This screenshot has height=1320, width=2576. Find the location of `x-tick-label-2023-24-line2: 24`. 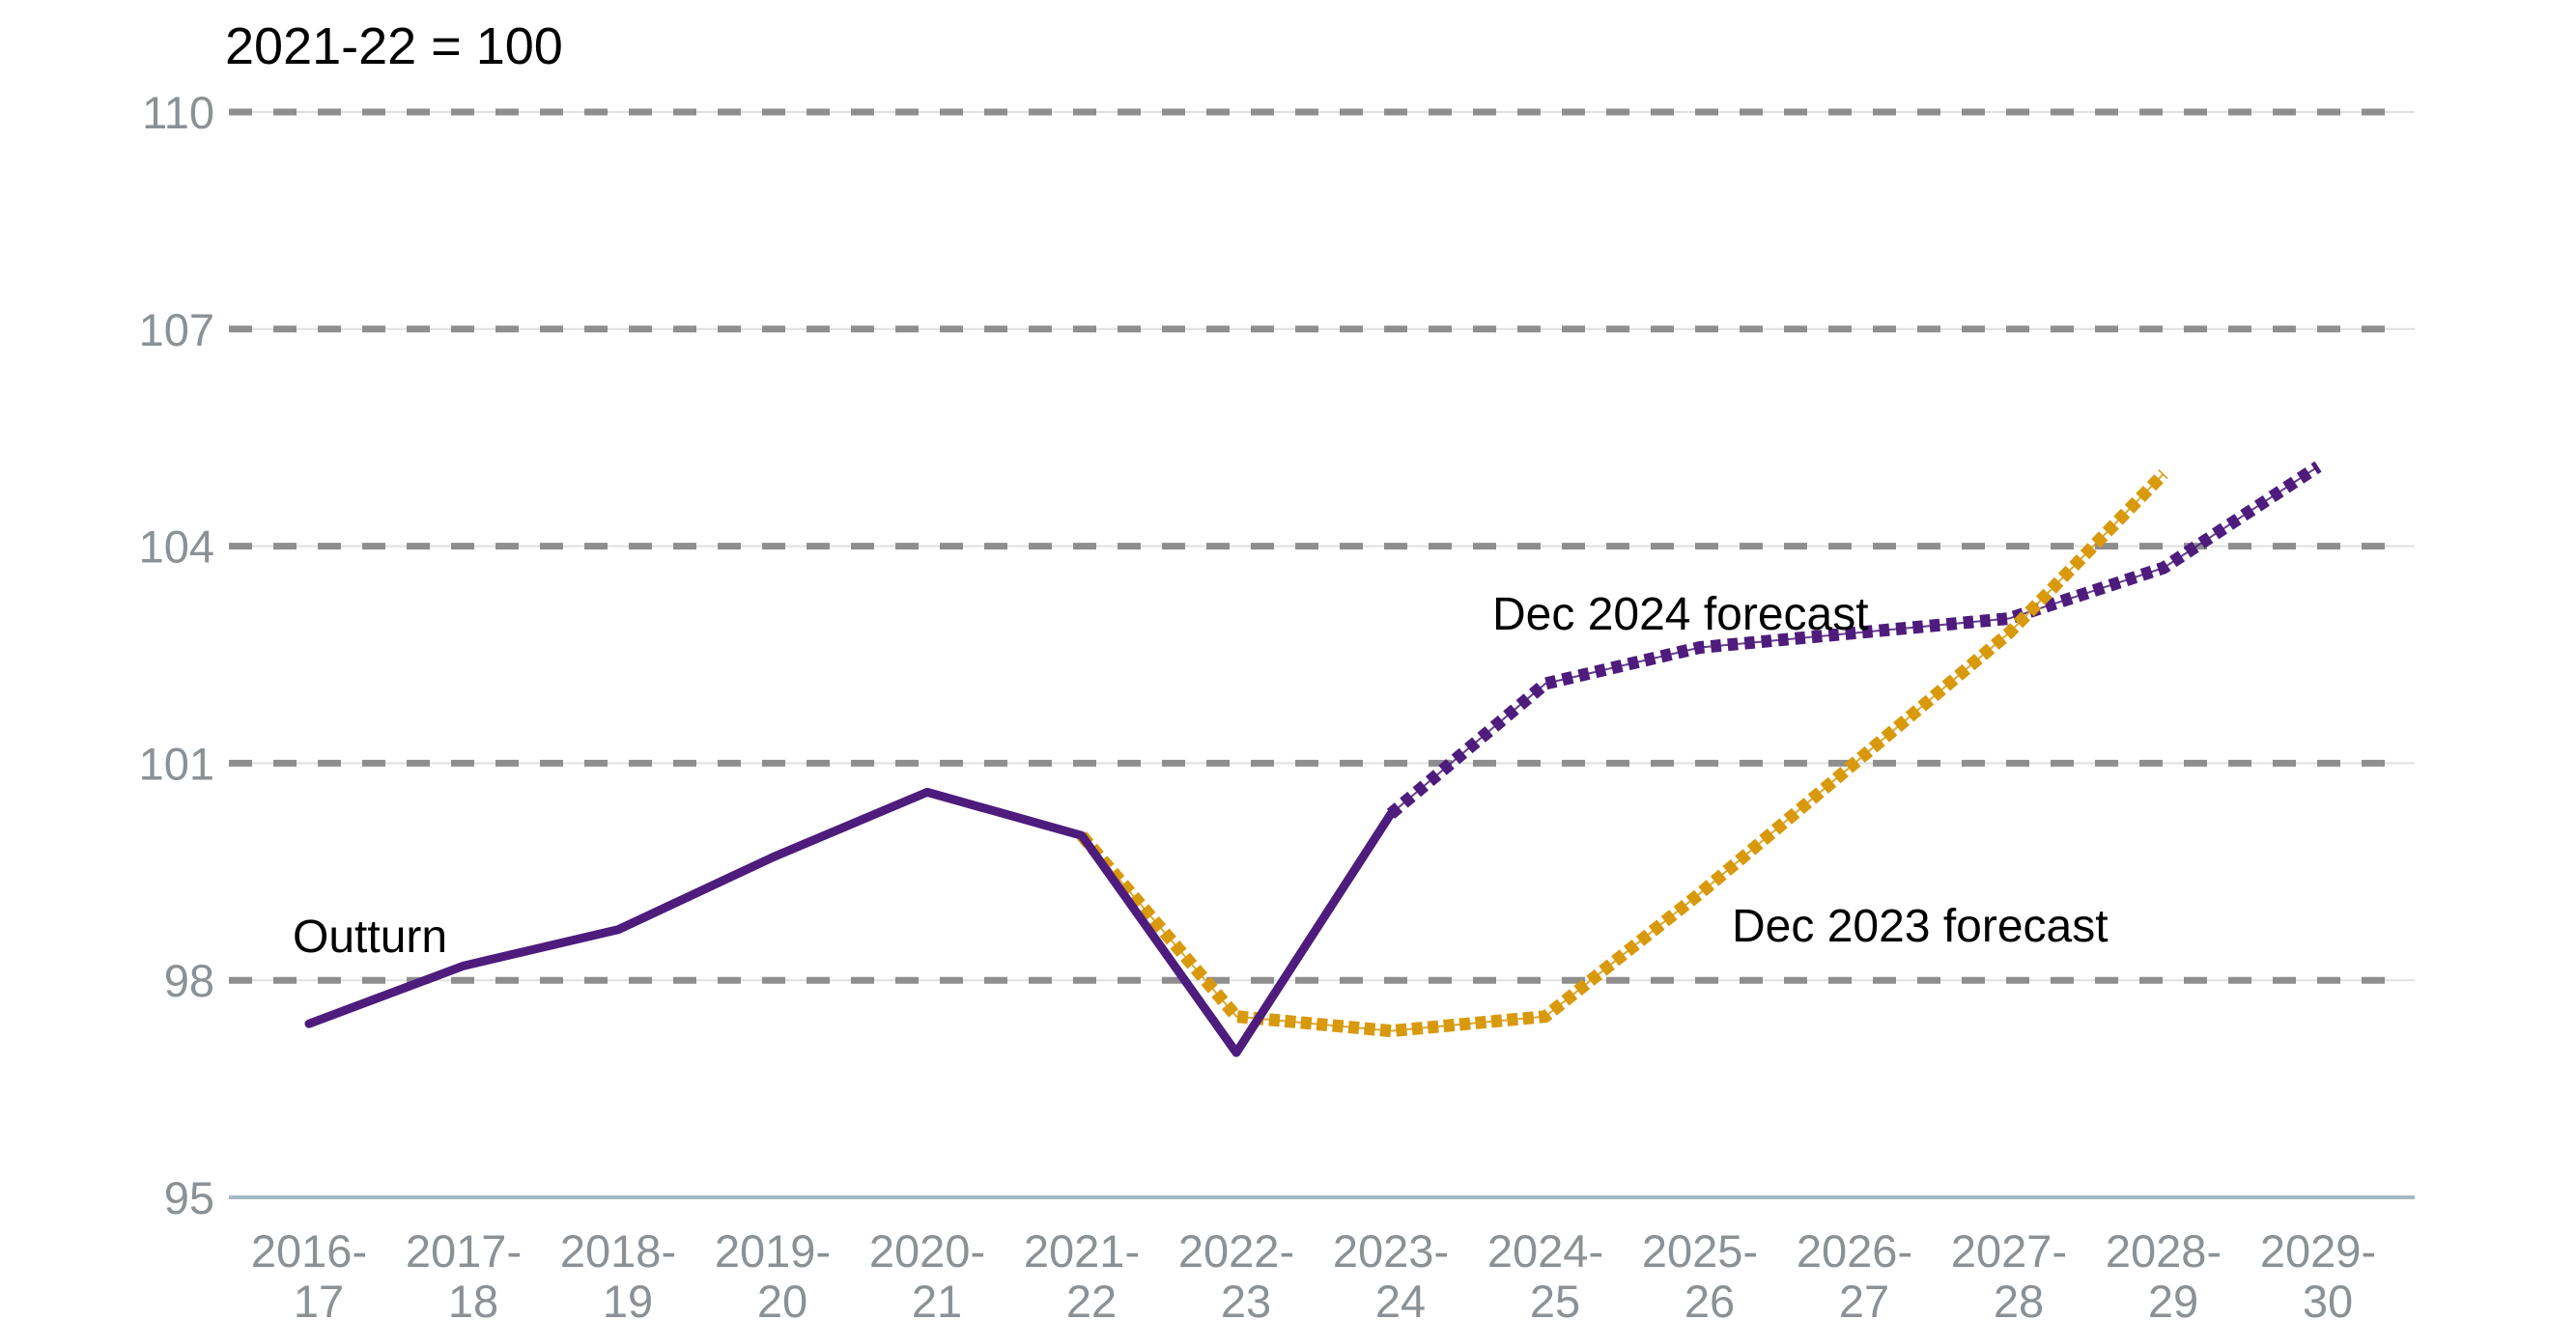

x-tick-label-2023-24-line2: 24 is located at coordinates (1400, 1298).